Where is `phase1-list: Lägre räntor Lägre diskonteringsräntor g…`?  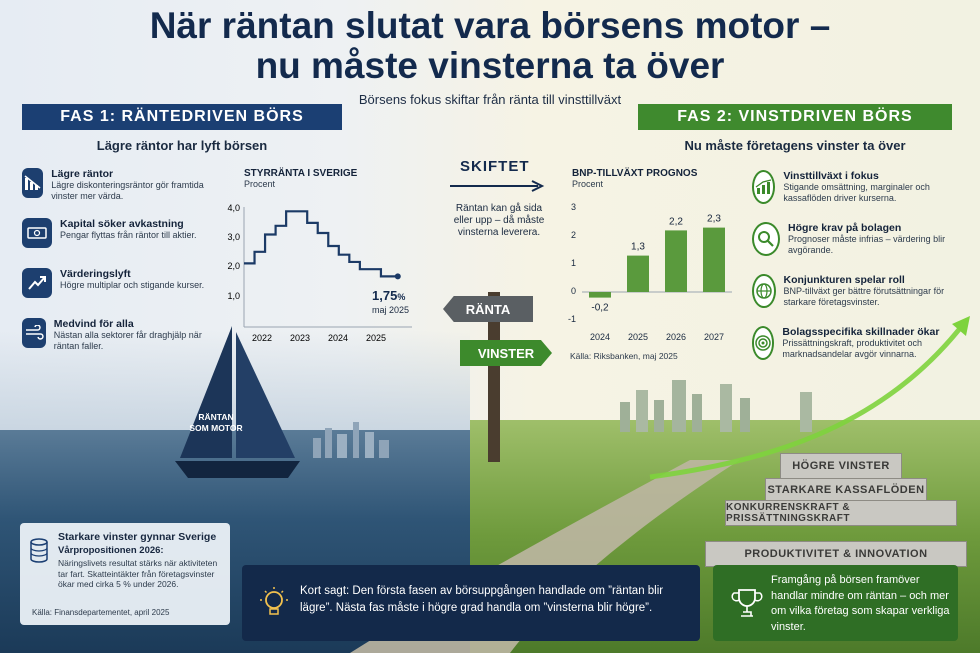
phase1-list: Lägre räntor Lägre diskonteringsräntor g… is located at coordinates (117, 268).